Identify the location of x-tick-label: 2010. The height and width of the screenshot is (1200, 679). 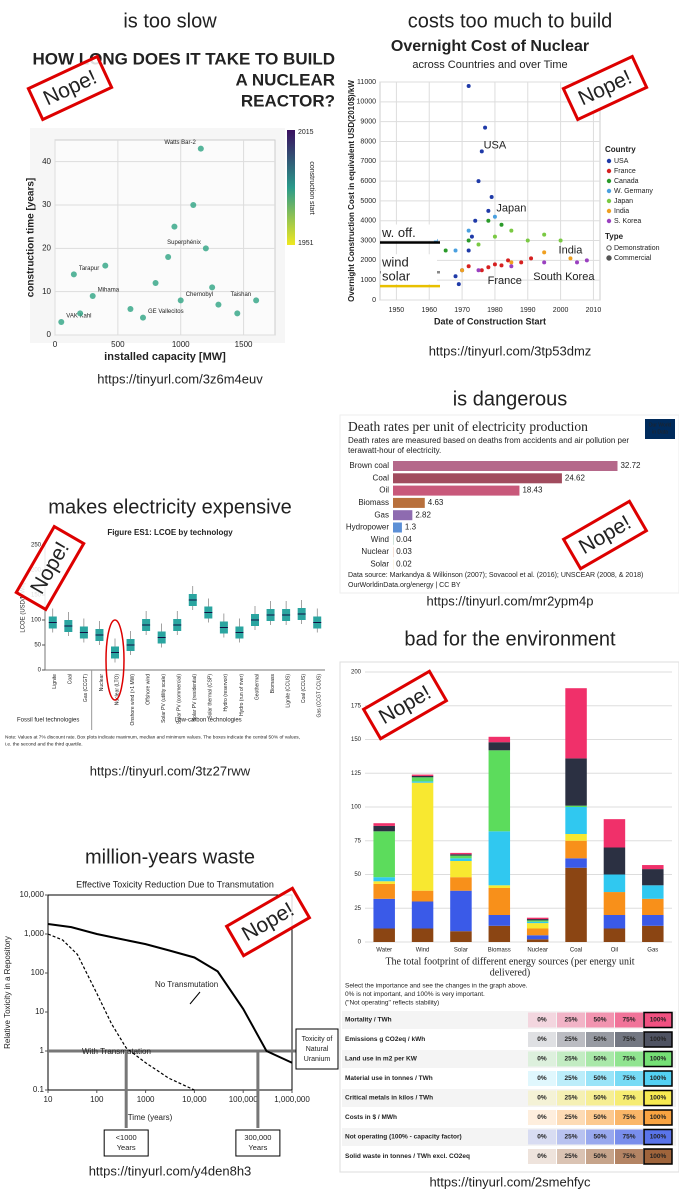
(594, 310).